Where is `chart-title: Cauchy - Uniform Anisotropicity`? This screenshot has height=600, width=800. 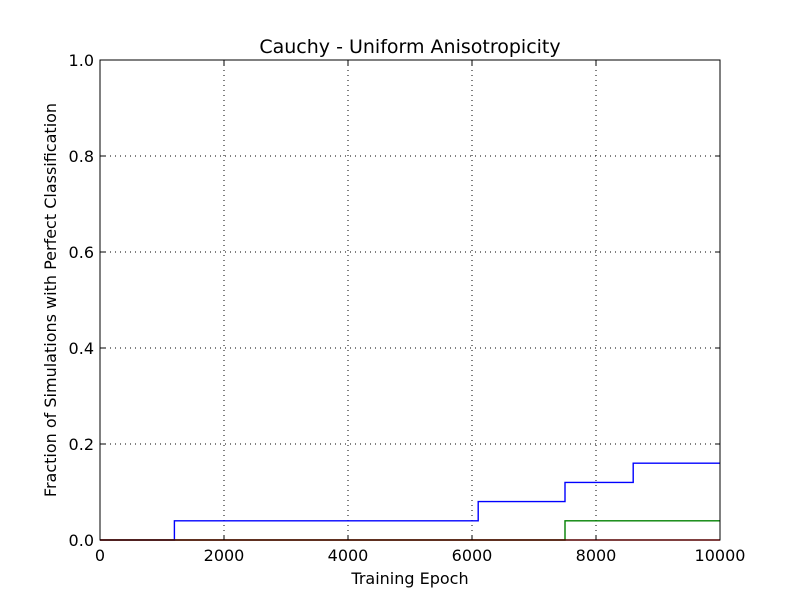
chart-title: Cauchy - Uniform Anisotropicity is located at coordinates (409, 47).